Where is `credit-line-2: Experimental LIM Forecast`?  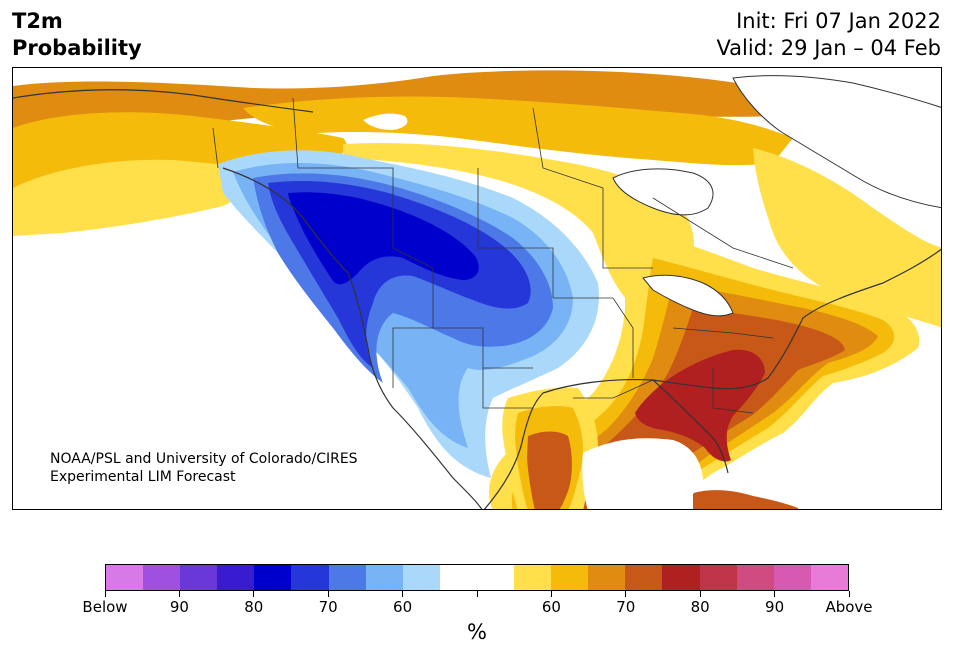 credit-line-2: Experimental LIM Forecast is located at coordinates (143, 477).